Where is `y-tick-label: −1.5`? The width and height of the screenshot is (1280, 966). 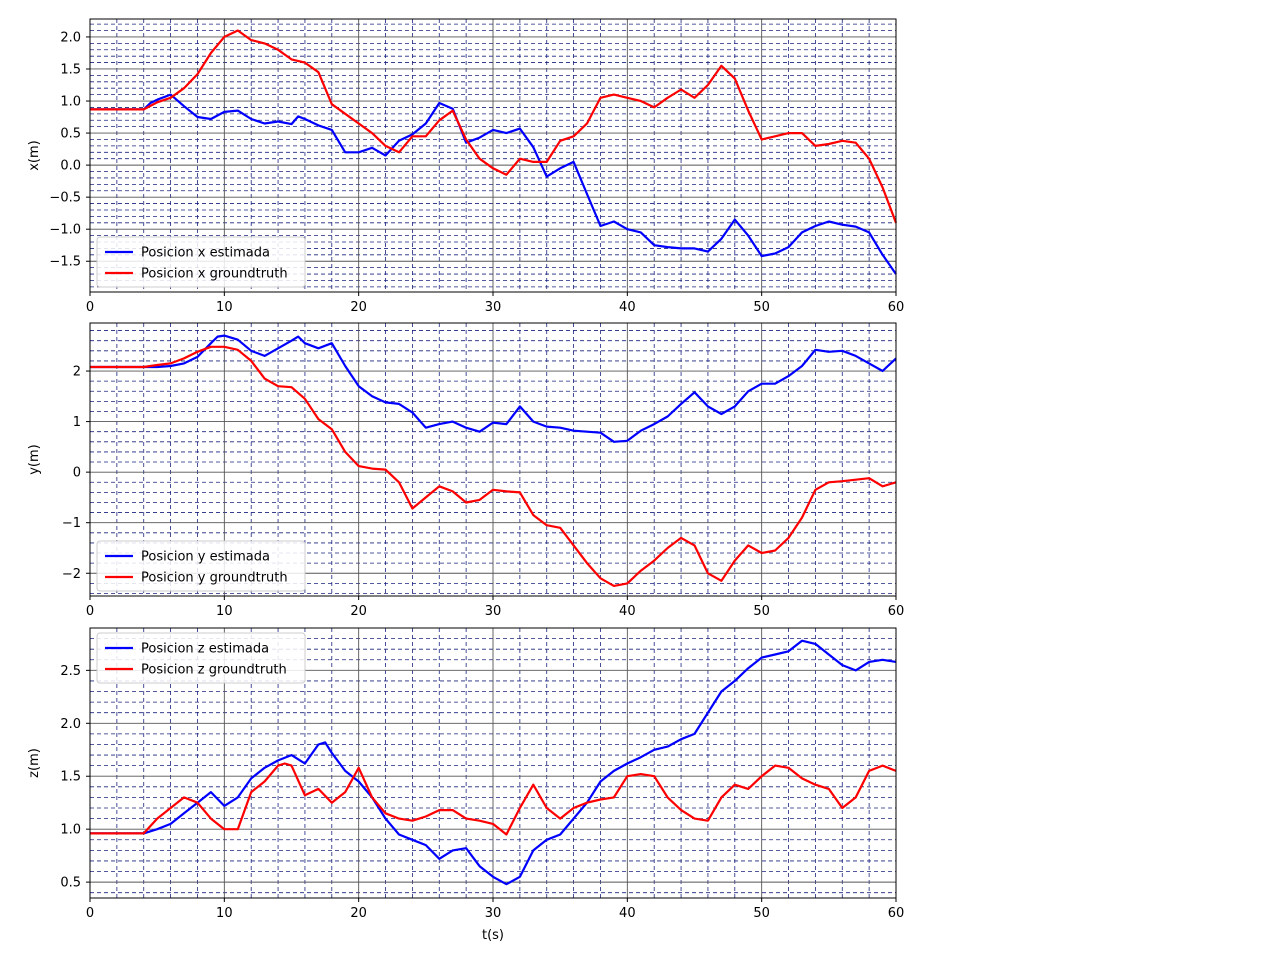 y-tick-label: −1.5 is located at coordinates (65, 262).